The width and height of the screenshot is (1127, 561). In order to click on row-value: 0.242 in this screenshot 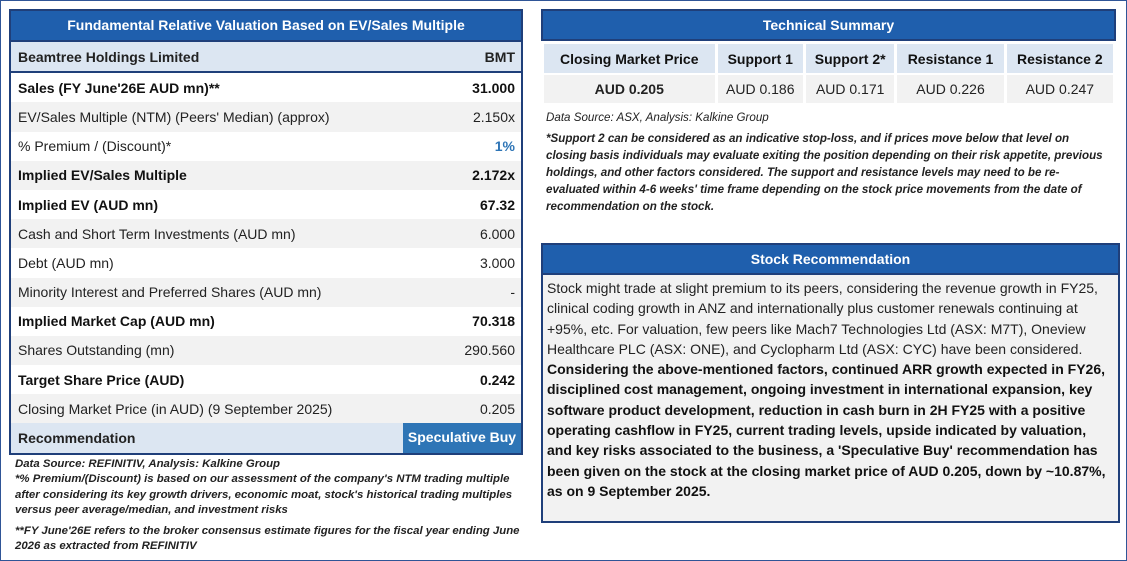, I will do `click(497, 379)`.